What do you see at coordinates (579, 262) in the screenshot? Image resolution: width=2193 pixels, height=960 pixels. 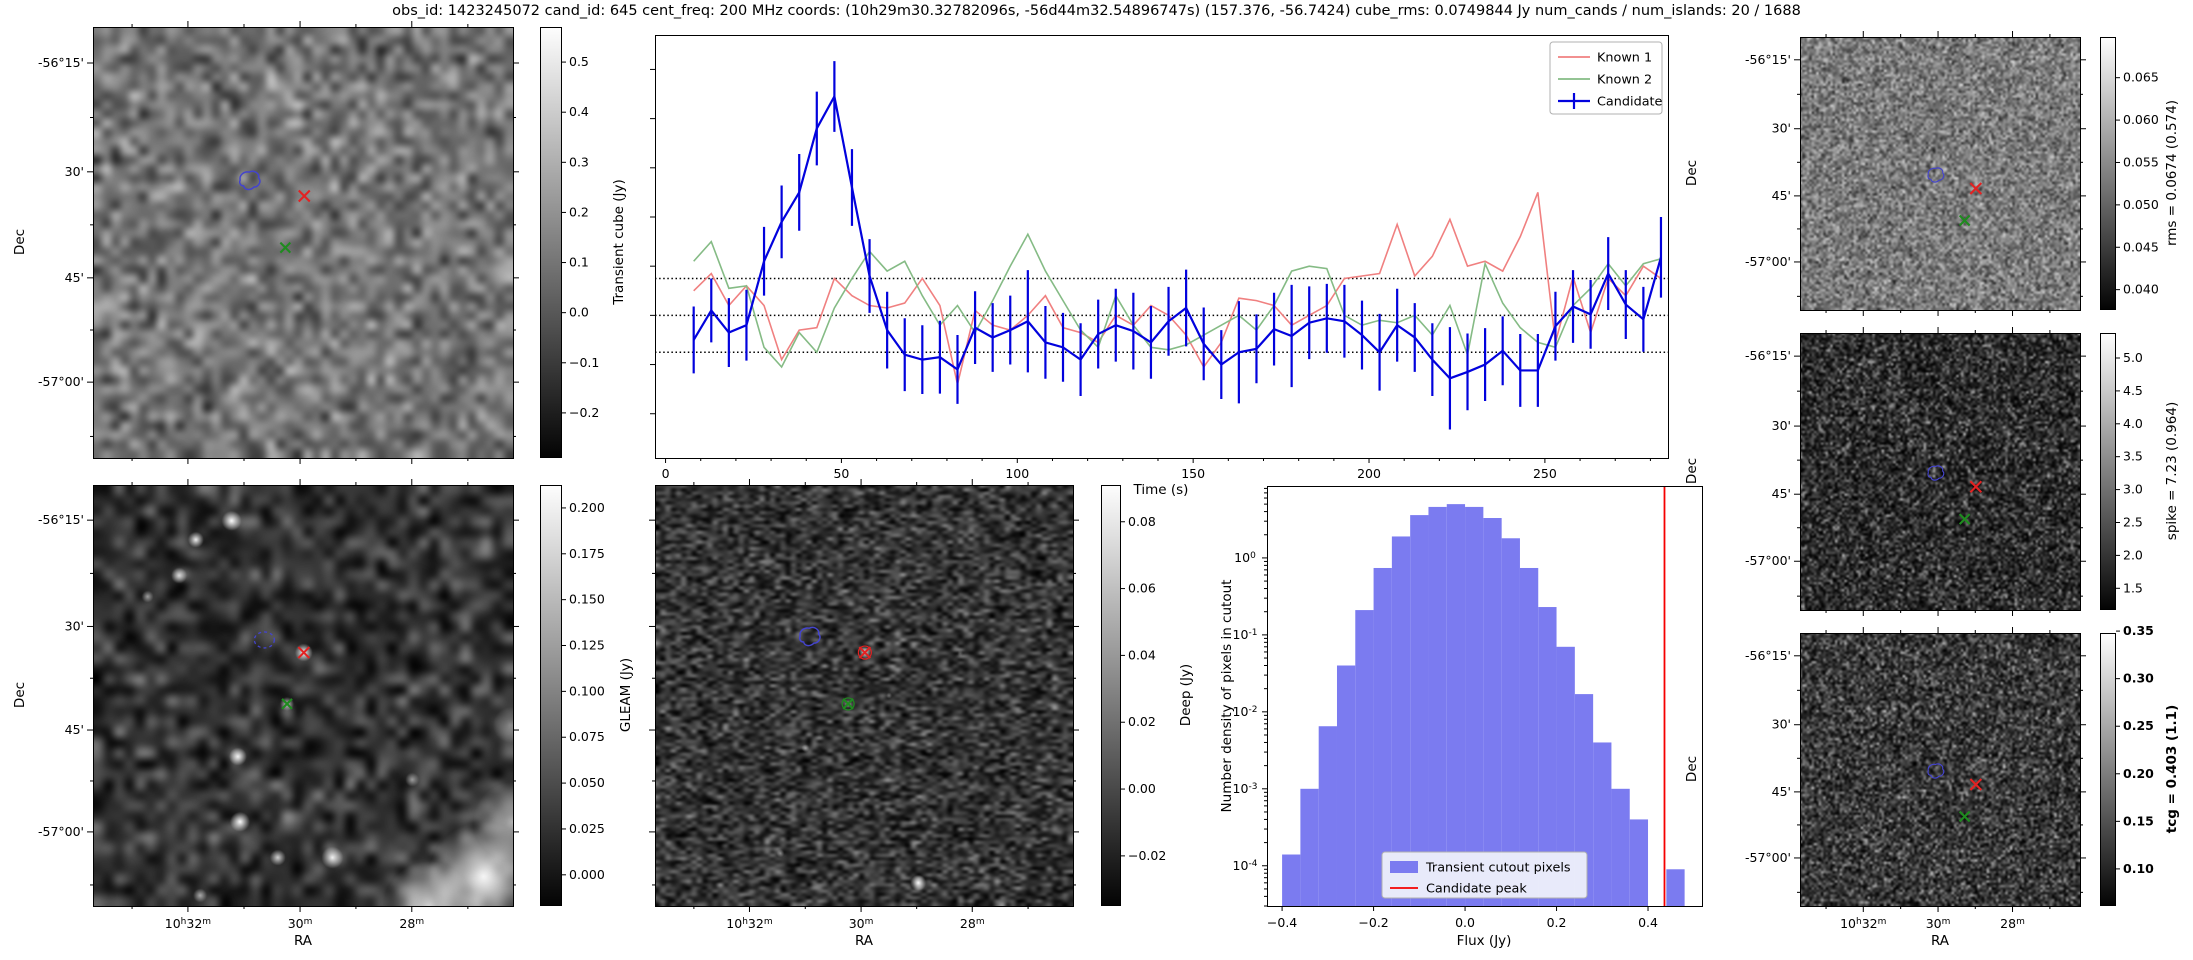 I see `svg-text: 0.1` at bounding box center [579, 262].